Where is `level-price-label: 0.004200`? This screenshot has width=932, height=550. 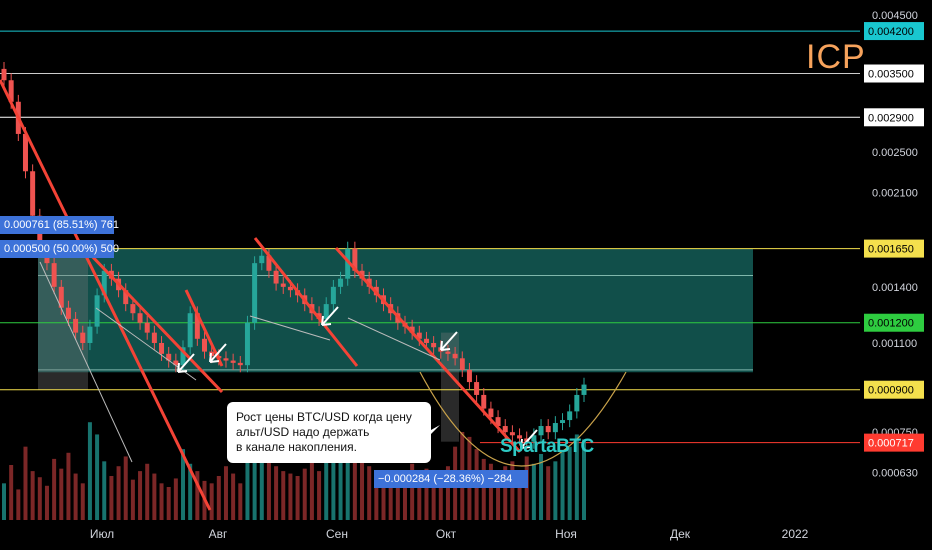
level-price-label: 0.004200 is located at coordinates (891, 32).